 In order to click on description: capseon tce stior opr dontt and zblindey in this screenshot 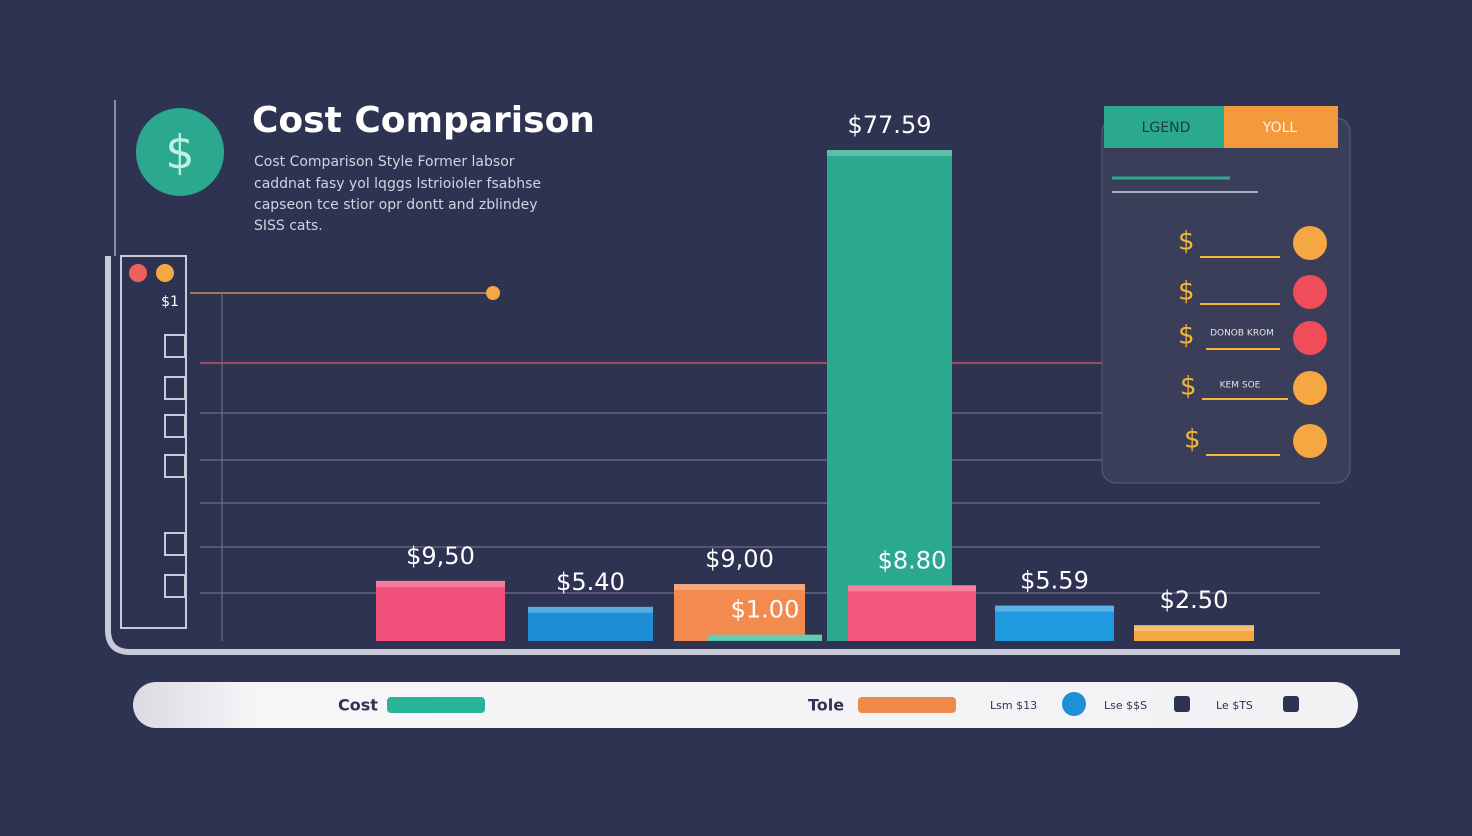, I will do `click(396, 205)`.